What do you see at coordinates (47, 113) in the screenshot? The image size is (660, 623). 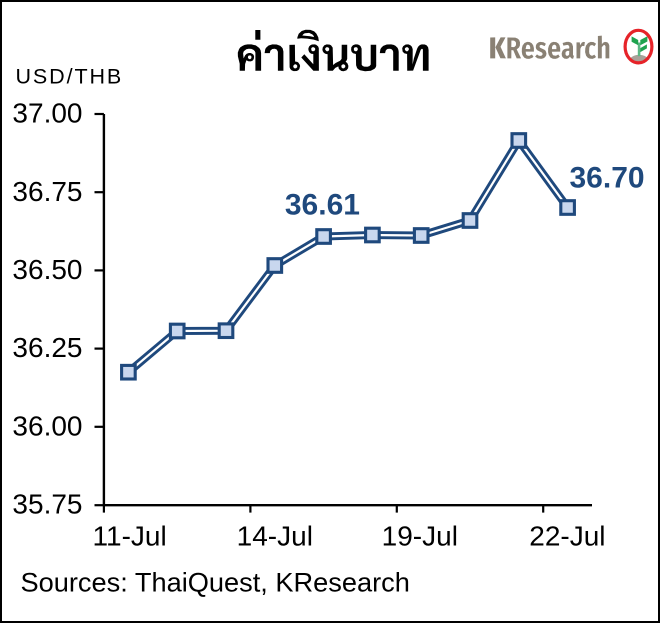 I see `svg-text: 37.00` at bounding box center [47, 113].